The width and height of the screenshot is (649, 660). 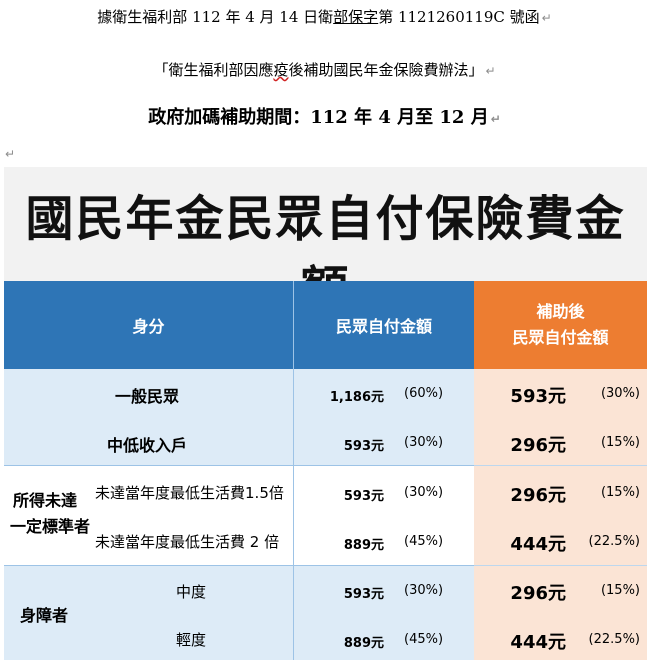 I want to click on row-label: 一般民眾, so click(x=147, y=396).